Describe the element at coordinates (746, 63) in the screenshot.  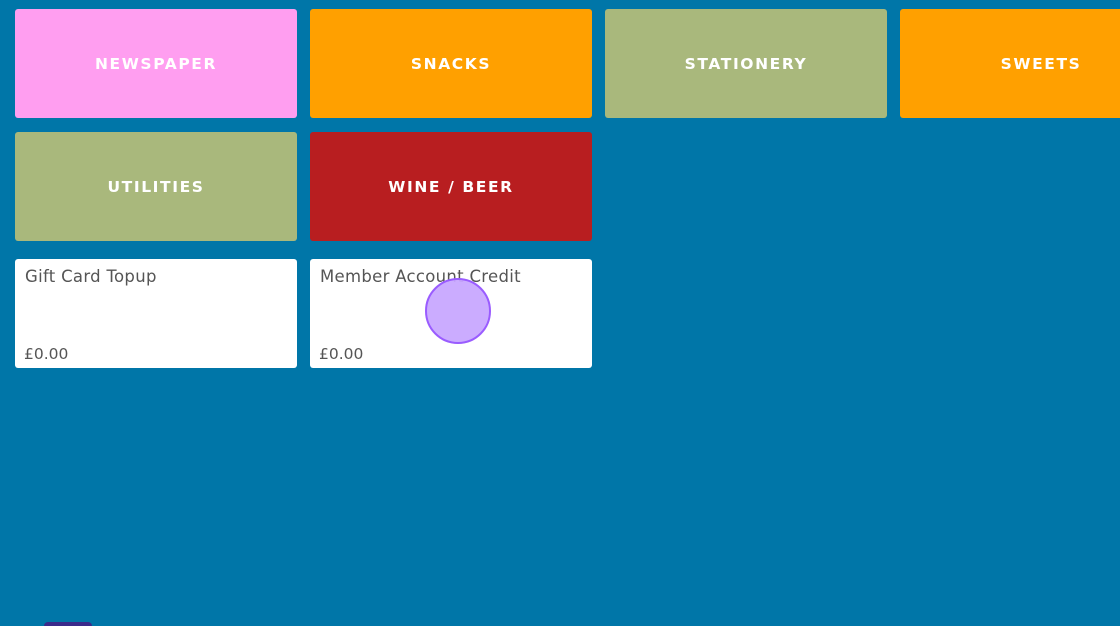
I see `category-stationery: STATIONERY` at that location.